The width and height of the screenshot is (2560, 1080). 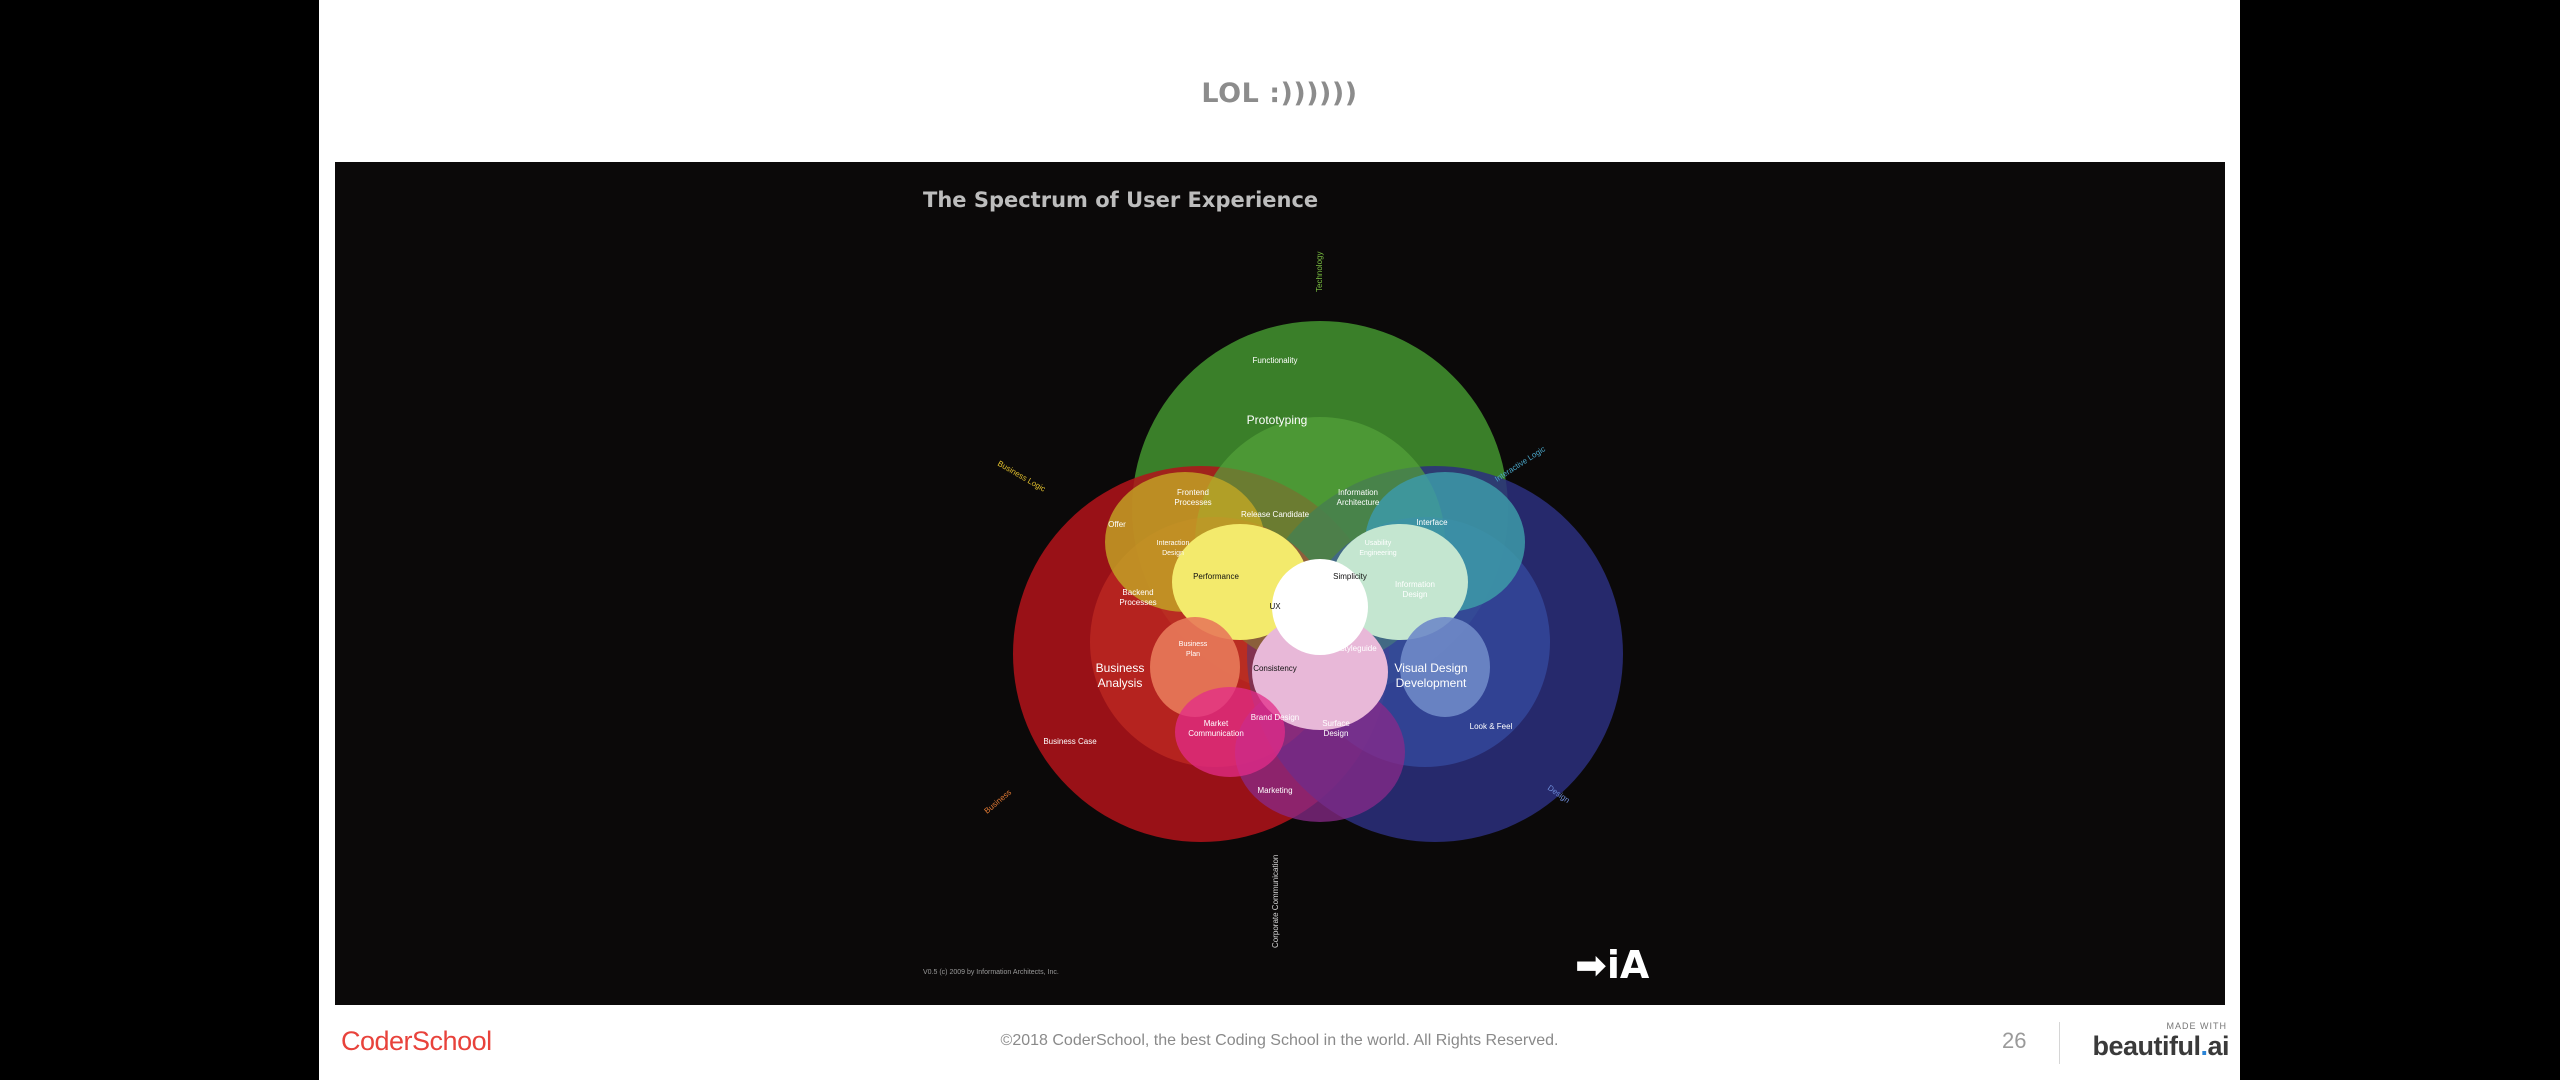 What do you see at coordinates (1277, 420) in the screenshot?
I see `label-prototyping: Prototyping` at bounding box center [1277, 420].